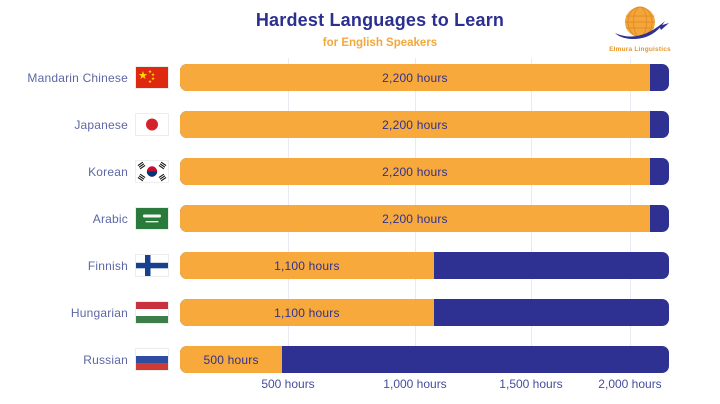 The height and width of the screenshot is (404, 720). I want to click on flag-finland-icon, so click(152, 265).